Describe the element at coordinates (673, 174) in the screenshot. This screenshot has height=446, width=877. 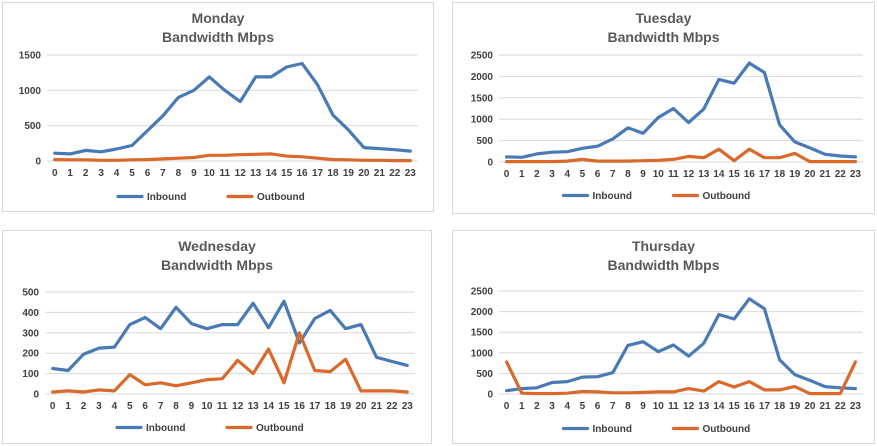
I see `x-tick-label: 11` at that location.